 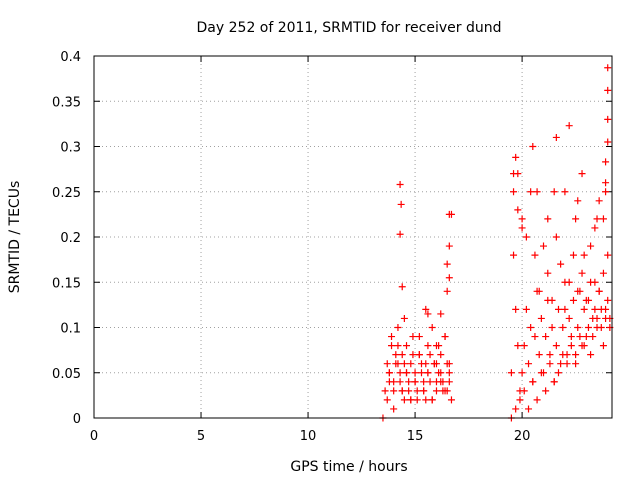 What do you see at coordinates (201, 436) in the screenshot?
I see `x-tick-label: 5` at bounding box center [201, 436].